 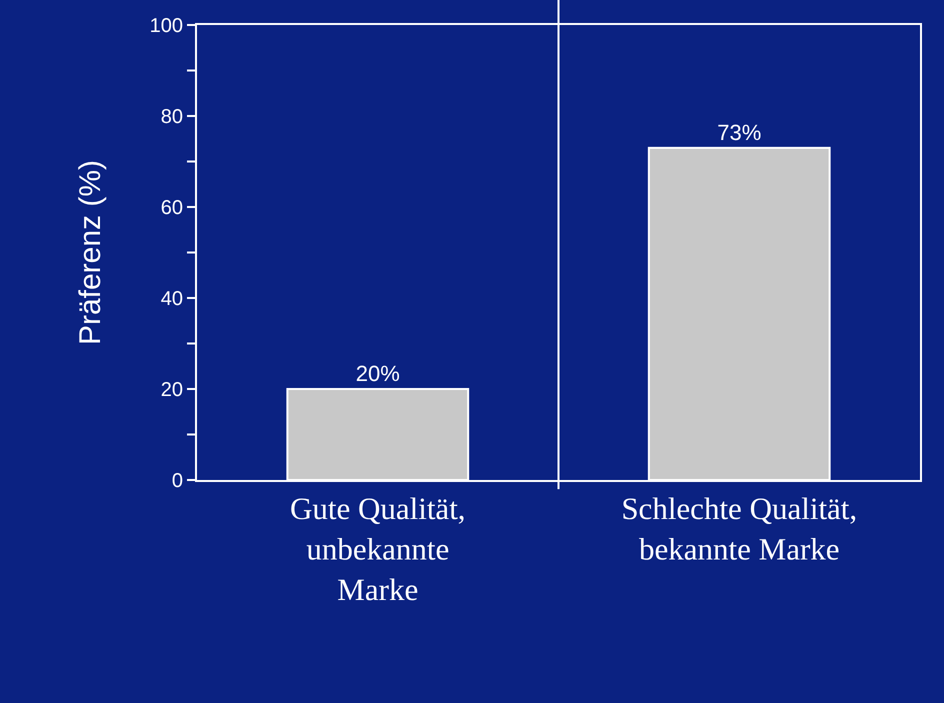 What do you see at coordinates (171, 390) in the screenshot?
I see `y-tick-label: 20` at bounding box center [171, 390].